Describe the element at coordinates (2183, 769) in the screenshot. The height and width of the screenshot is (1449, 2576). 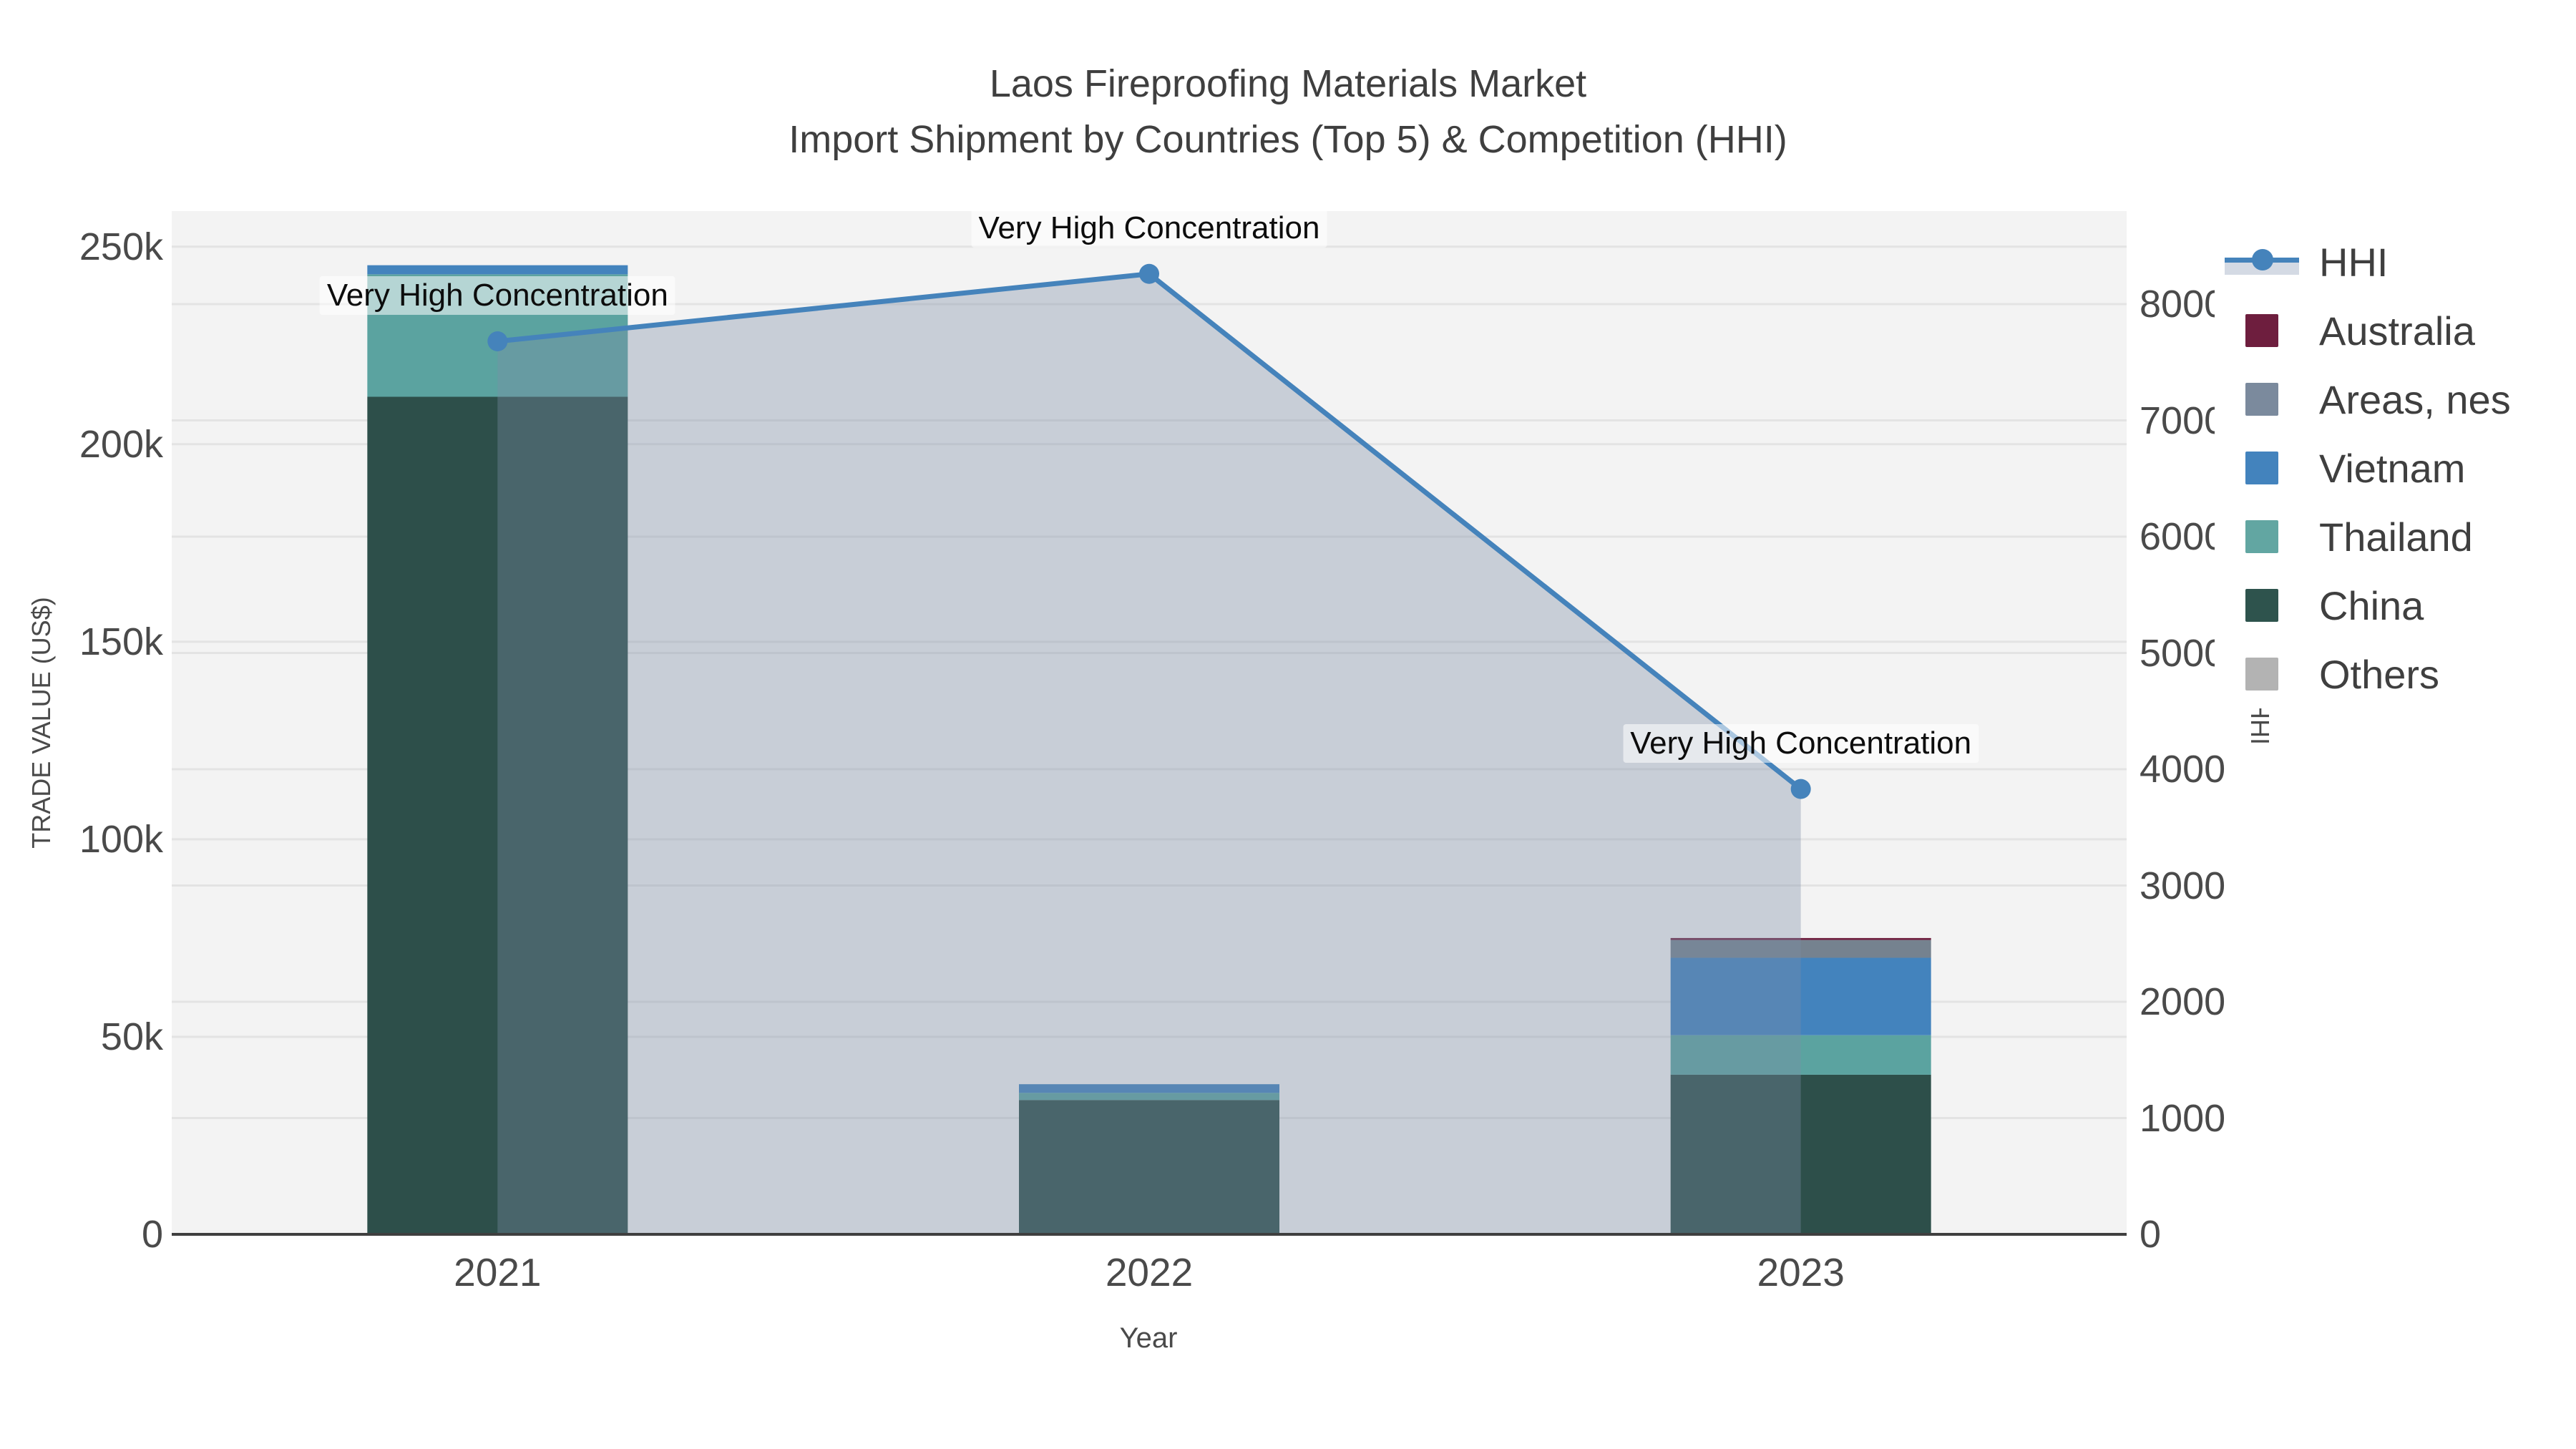
I see `y2-tick-label: 4000` at that location.